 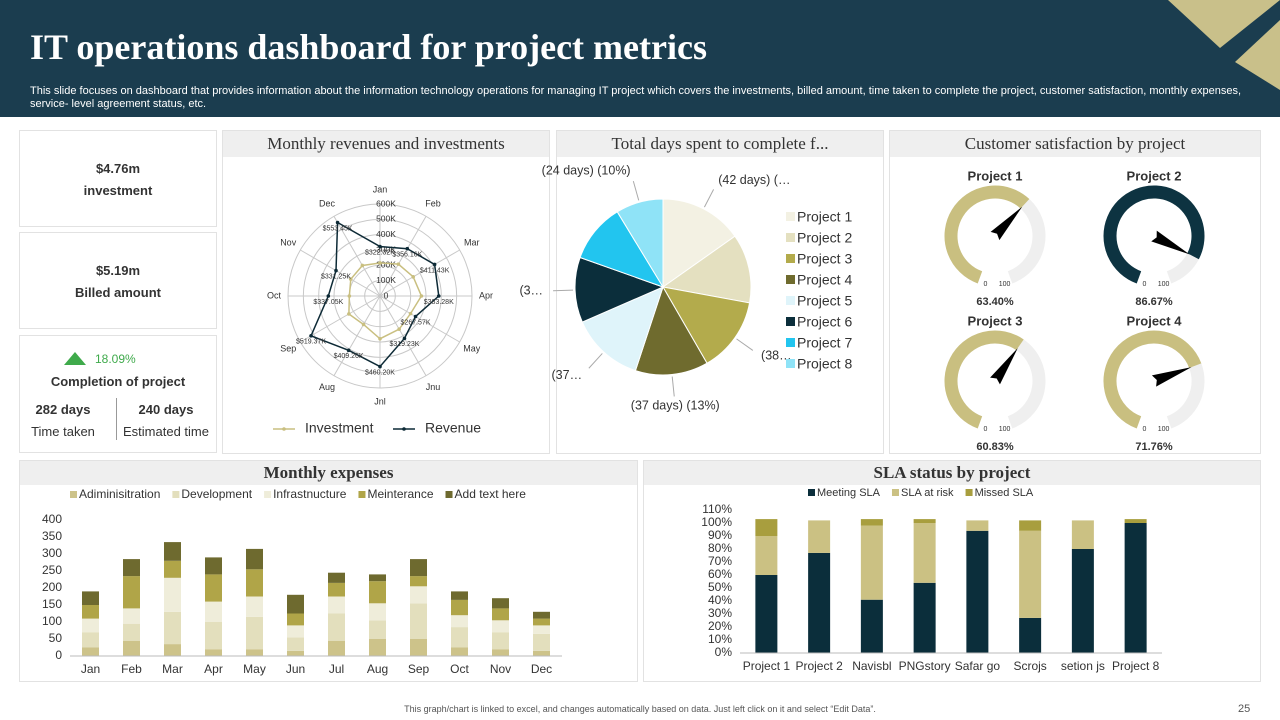 I want to click on x-tick-label: Safar go, so click(x=978, y=666).